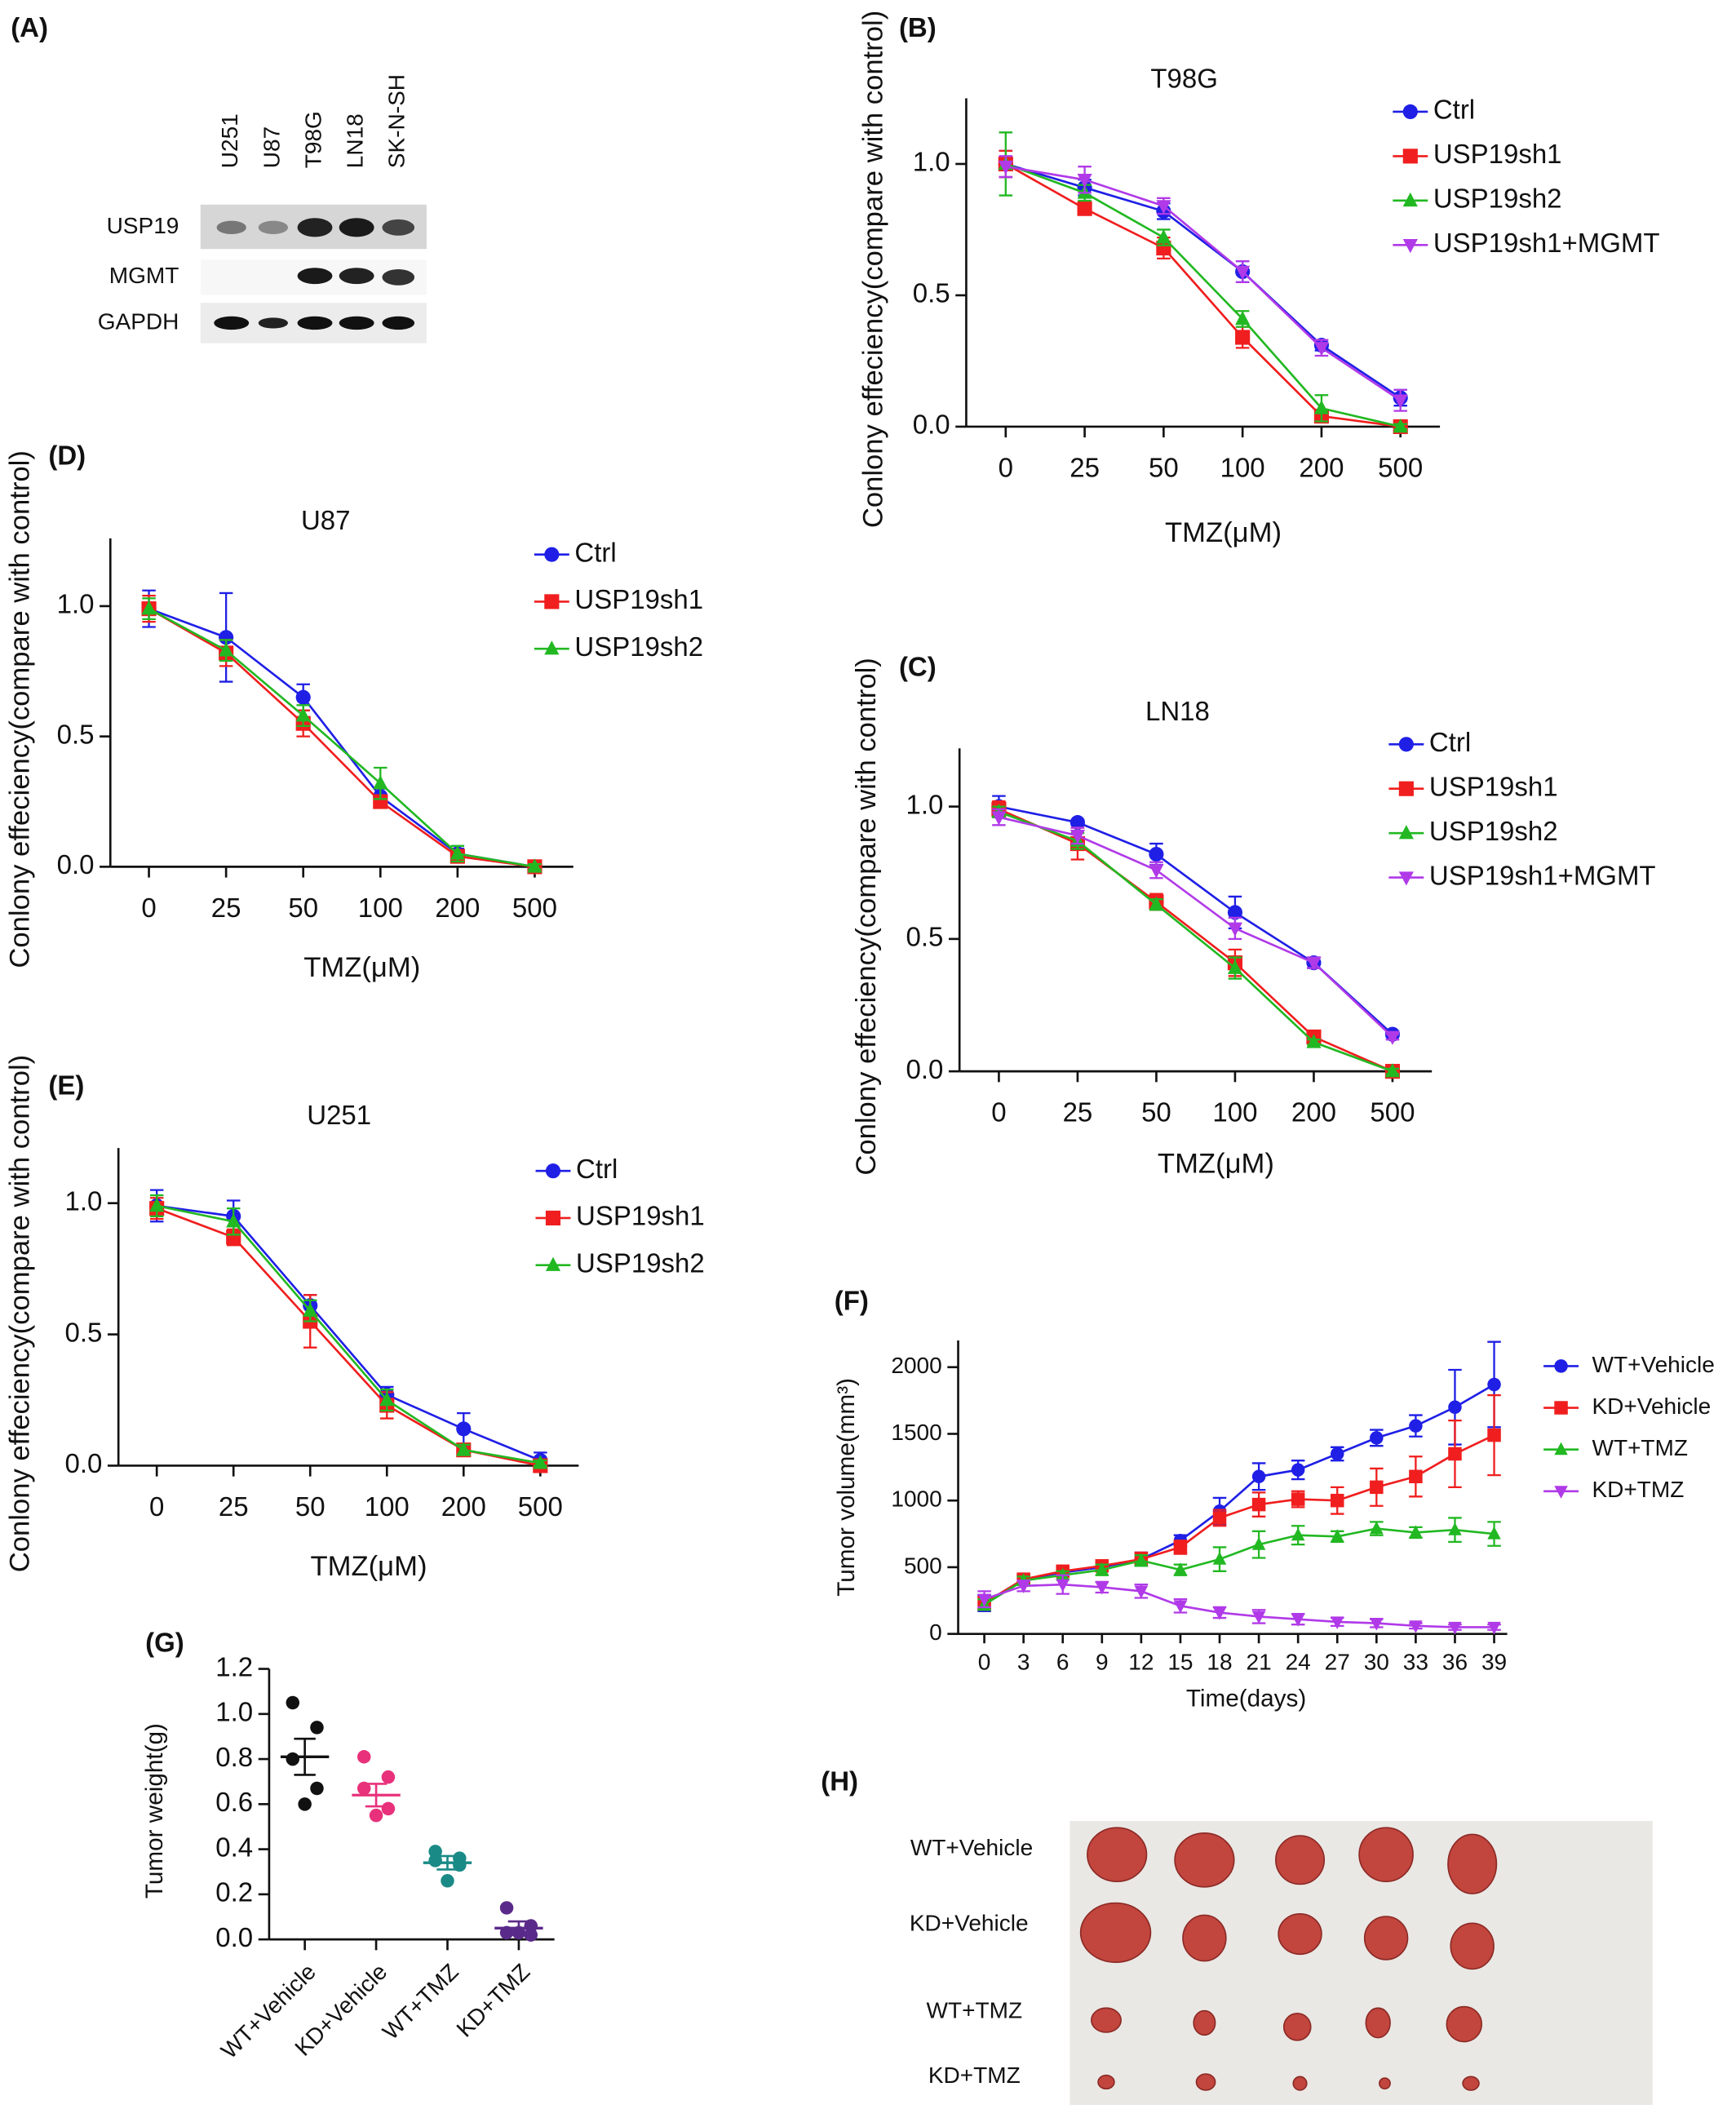  Describe the element at coordinates (376, 1795) in the screenshot. I see `error-bar` at that location.